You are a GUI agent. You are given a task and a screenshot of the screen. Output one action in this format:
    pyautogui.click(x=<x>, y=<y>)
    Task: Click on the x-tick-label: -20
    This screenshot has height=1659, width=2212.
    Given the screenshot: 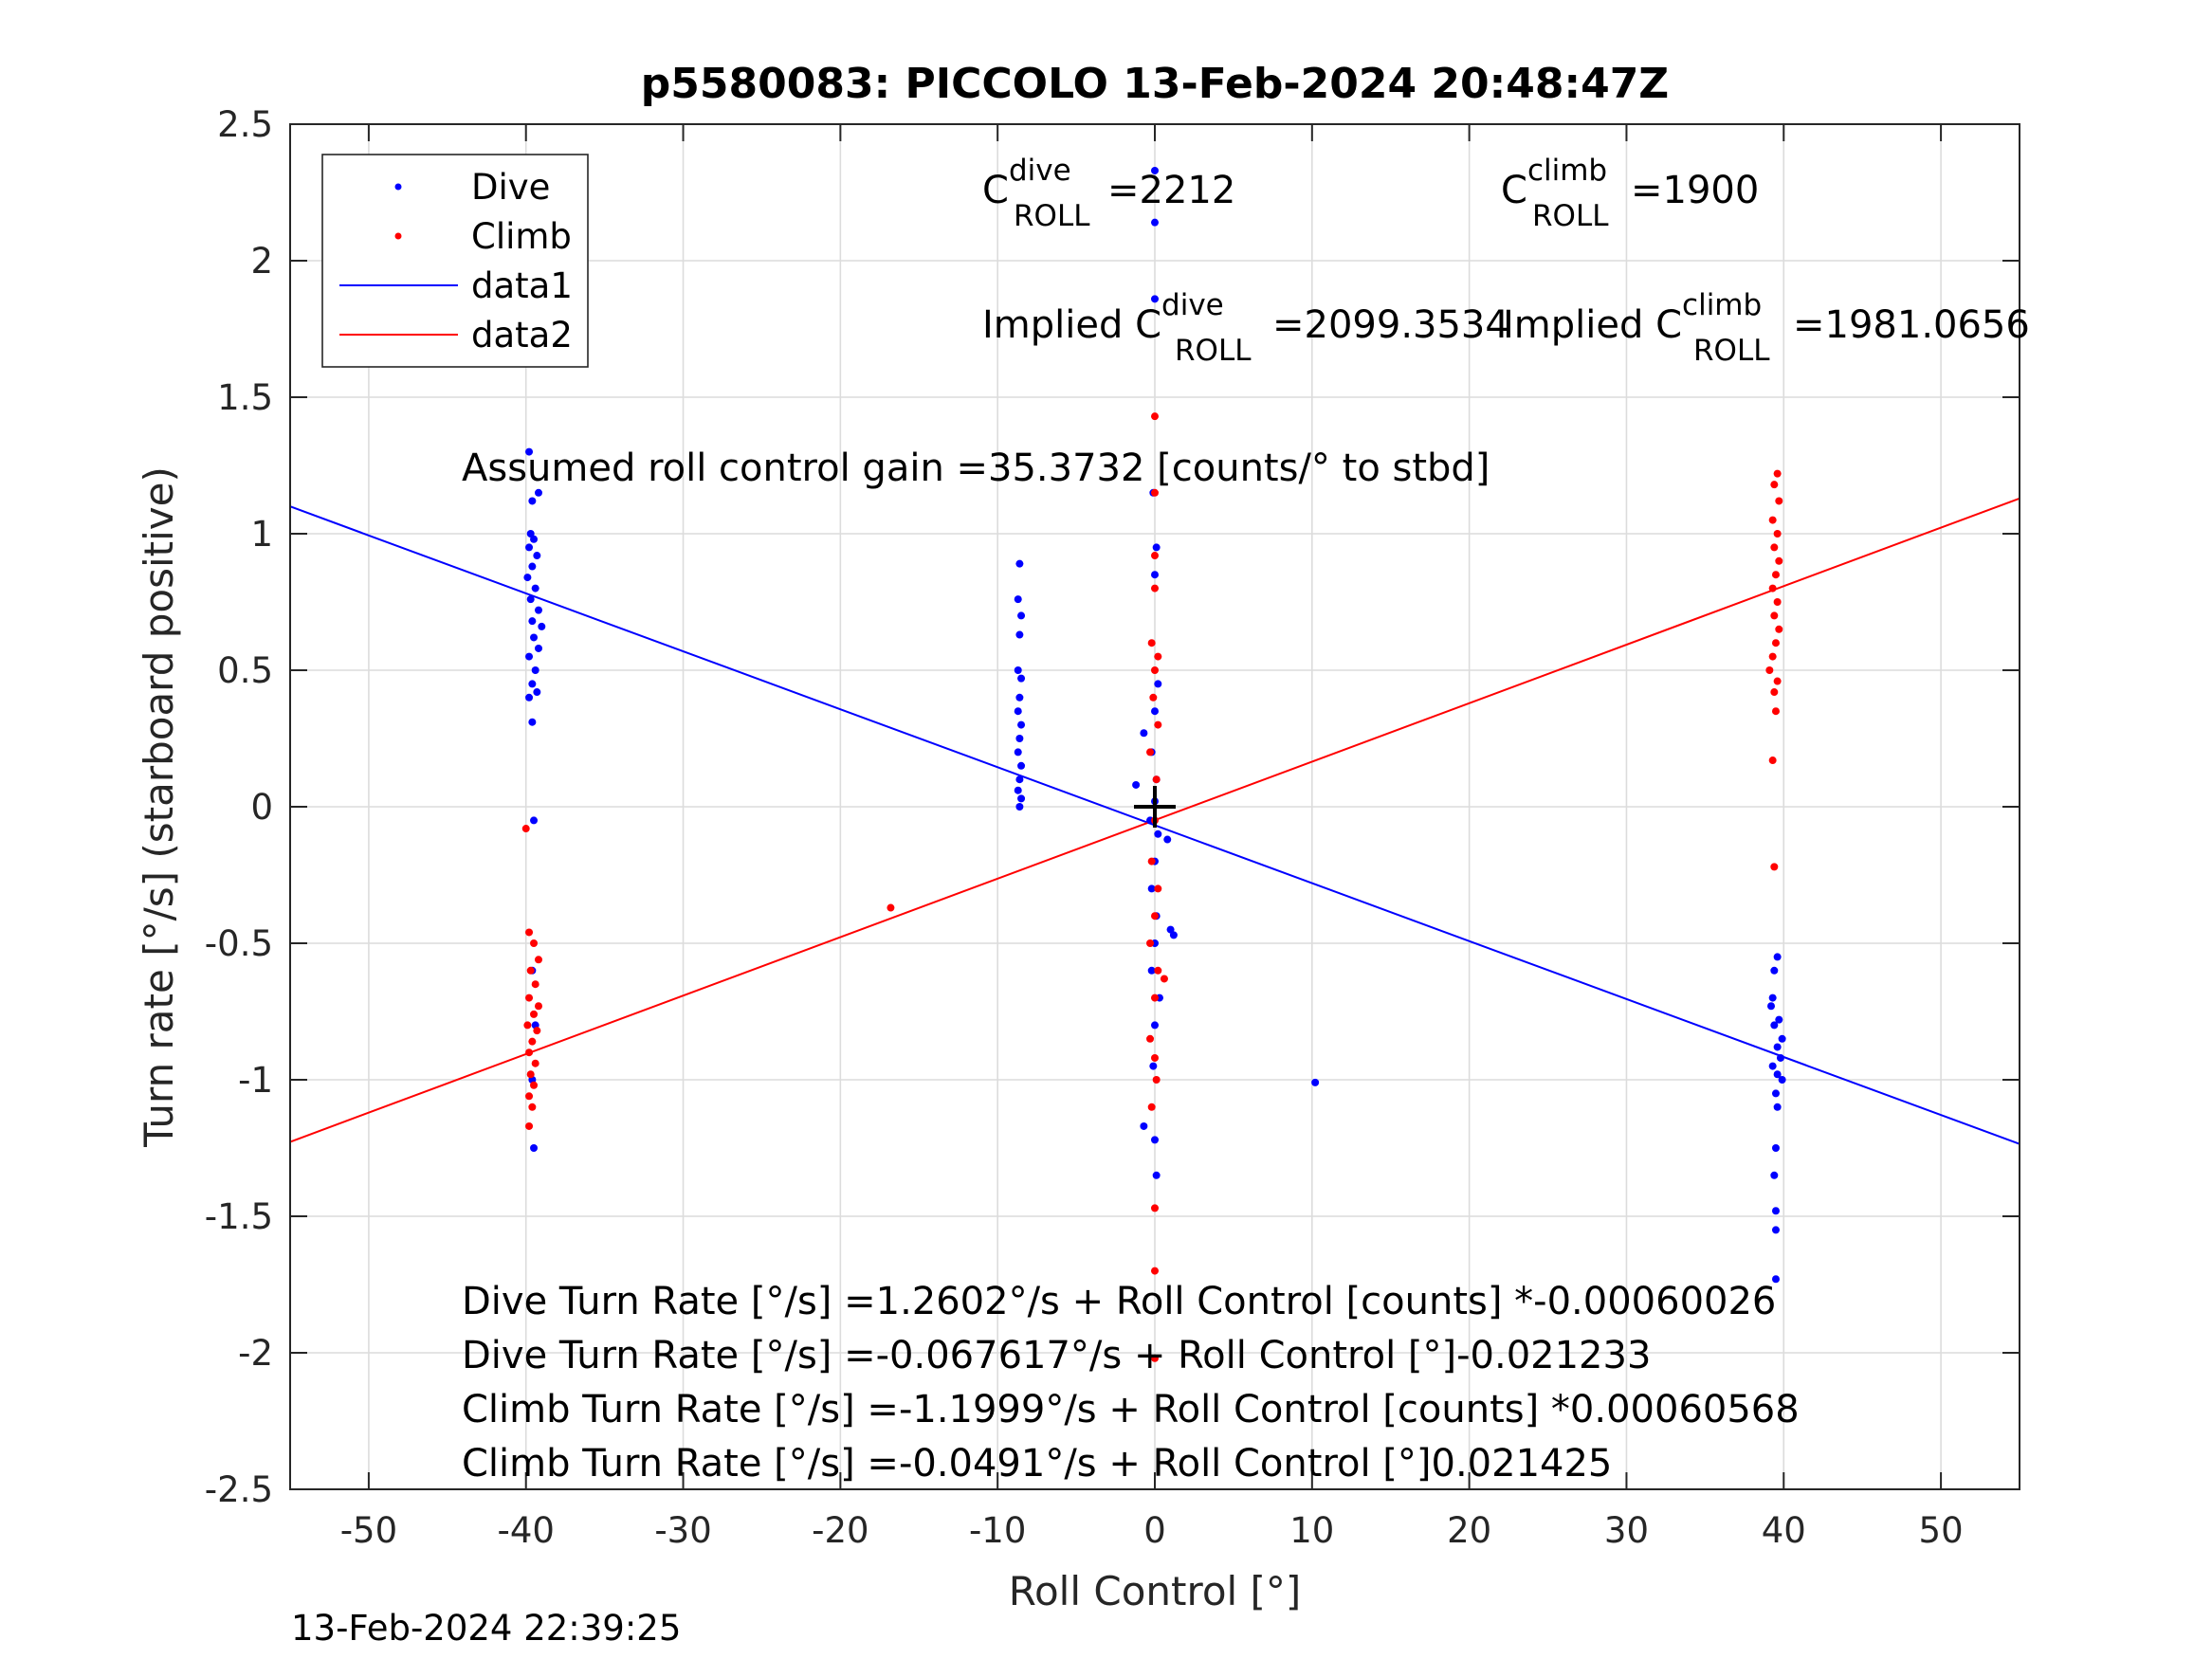 What is the action you would take?
    pyautogui.click(x=840, y=1530)
    